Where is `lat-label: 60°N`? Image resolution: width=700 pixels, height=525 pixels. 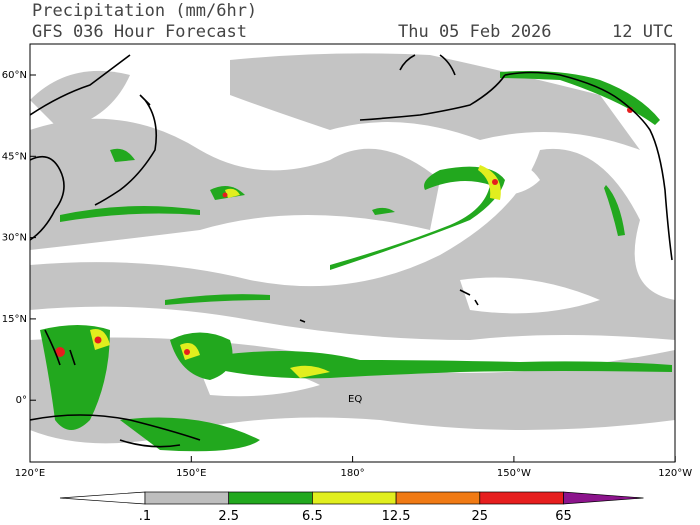
lat-label: 60°N is located at coordinates (14, 75).